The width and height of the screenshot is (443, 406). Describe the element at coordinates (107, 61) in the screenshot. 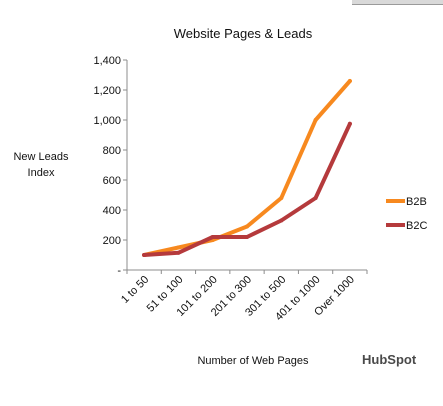

I see `y-tick-label: 1,400` at that location.